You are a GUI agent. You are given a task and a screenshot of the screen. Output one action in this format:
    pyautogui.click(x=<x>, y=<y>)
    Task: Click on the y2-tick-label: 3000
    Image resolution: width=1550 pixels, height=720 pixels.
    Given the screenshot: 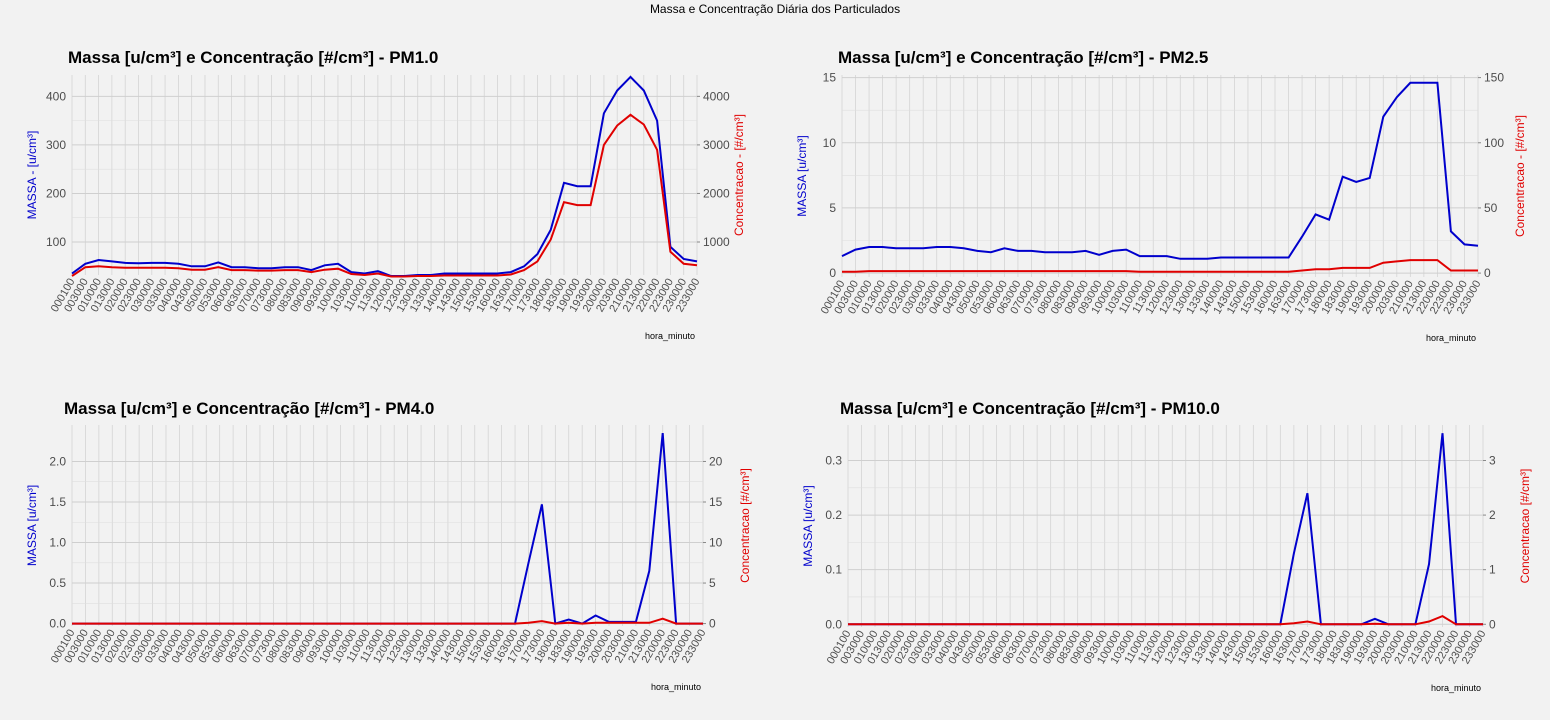 What is the action you would take?
    pyautogui.click(x=716, y=145)
    